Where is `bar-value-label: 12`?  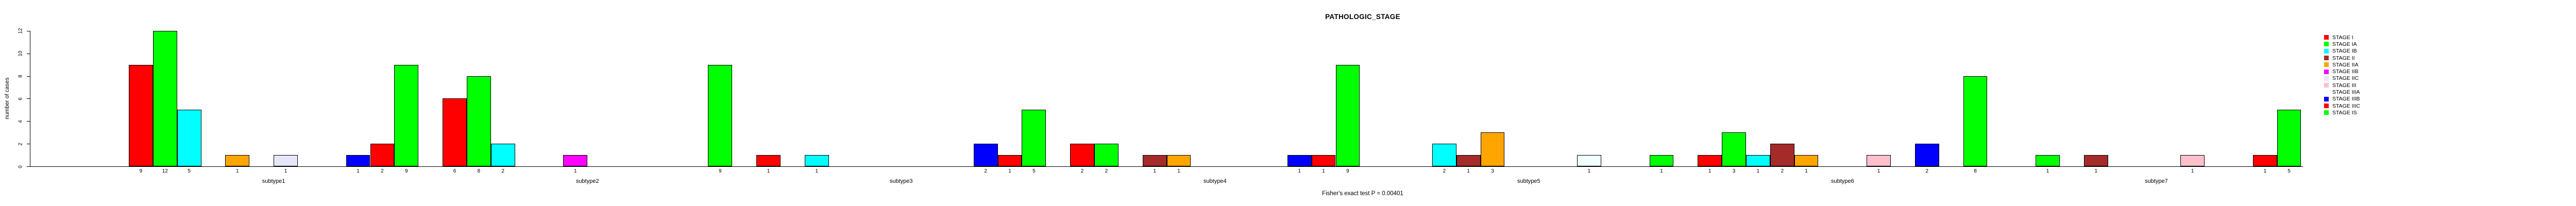 bar-value-label: 12 is located at coordinates (165, 171).